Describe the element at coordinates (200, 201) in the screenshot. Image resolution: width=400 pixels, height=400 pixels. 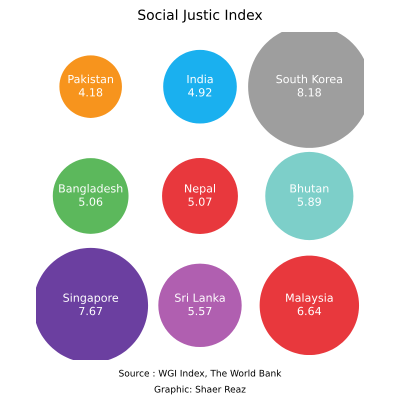
I see `data-label: 5.07` at that location.